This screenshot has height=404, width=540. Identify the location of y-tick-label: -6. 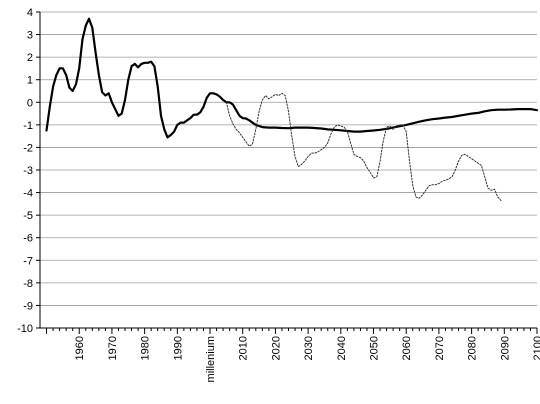
(28, 239).